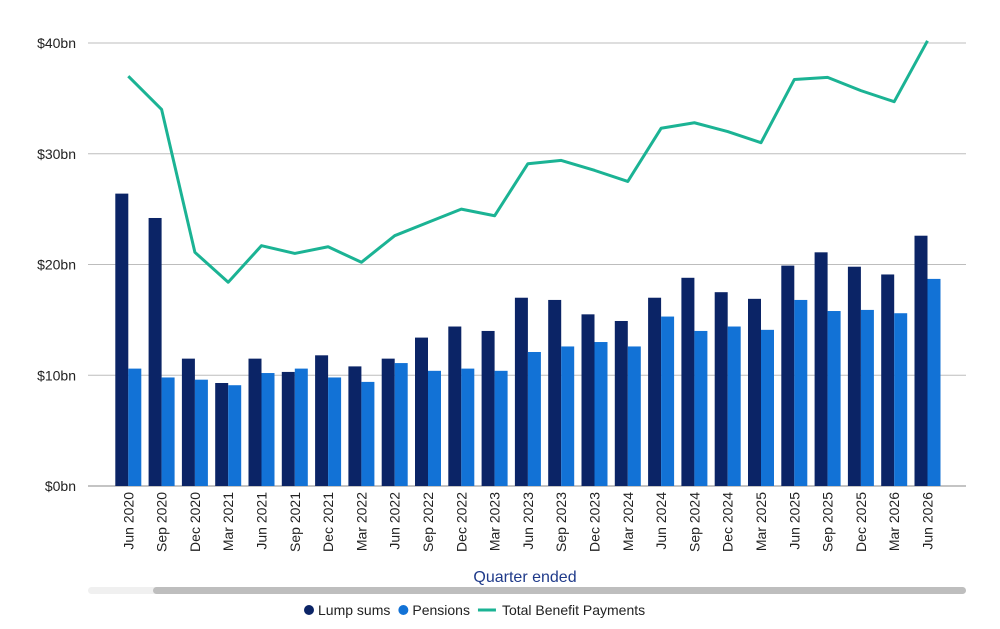 The height and width of the screenshot is (629, 1000). Describe the element at coordinates (495, 521) in the screenshot. I see `x-tick-label: Mar 2023` at that location.